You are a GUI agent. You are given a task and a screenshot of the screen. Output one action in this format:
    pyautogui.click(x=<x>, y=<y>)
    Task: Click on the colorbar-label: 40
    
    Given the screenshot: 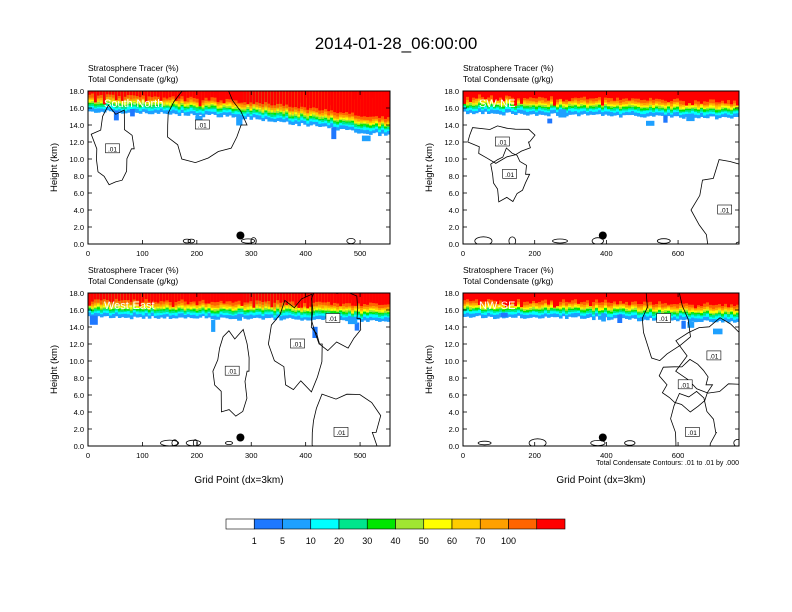 What is the action you would take?
    pyautogui.click(x=395, y=541)
    